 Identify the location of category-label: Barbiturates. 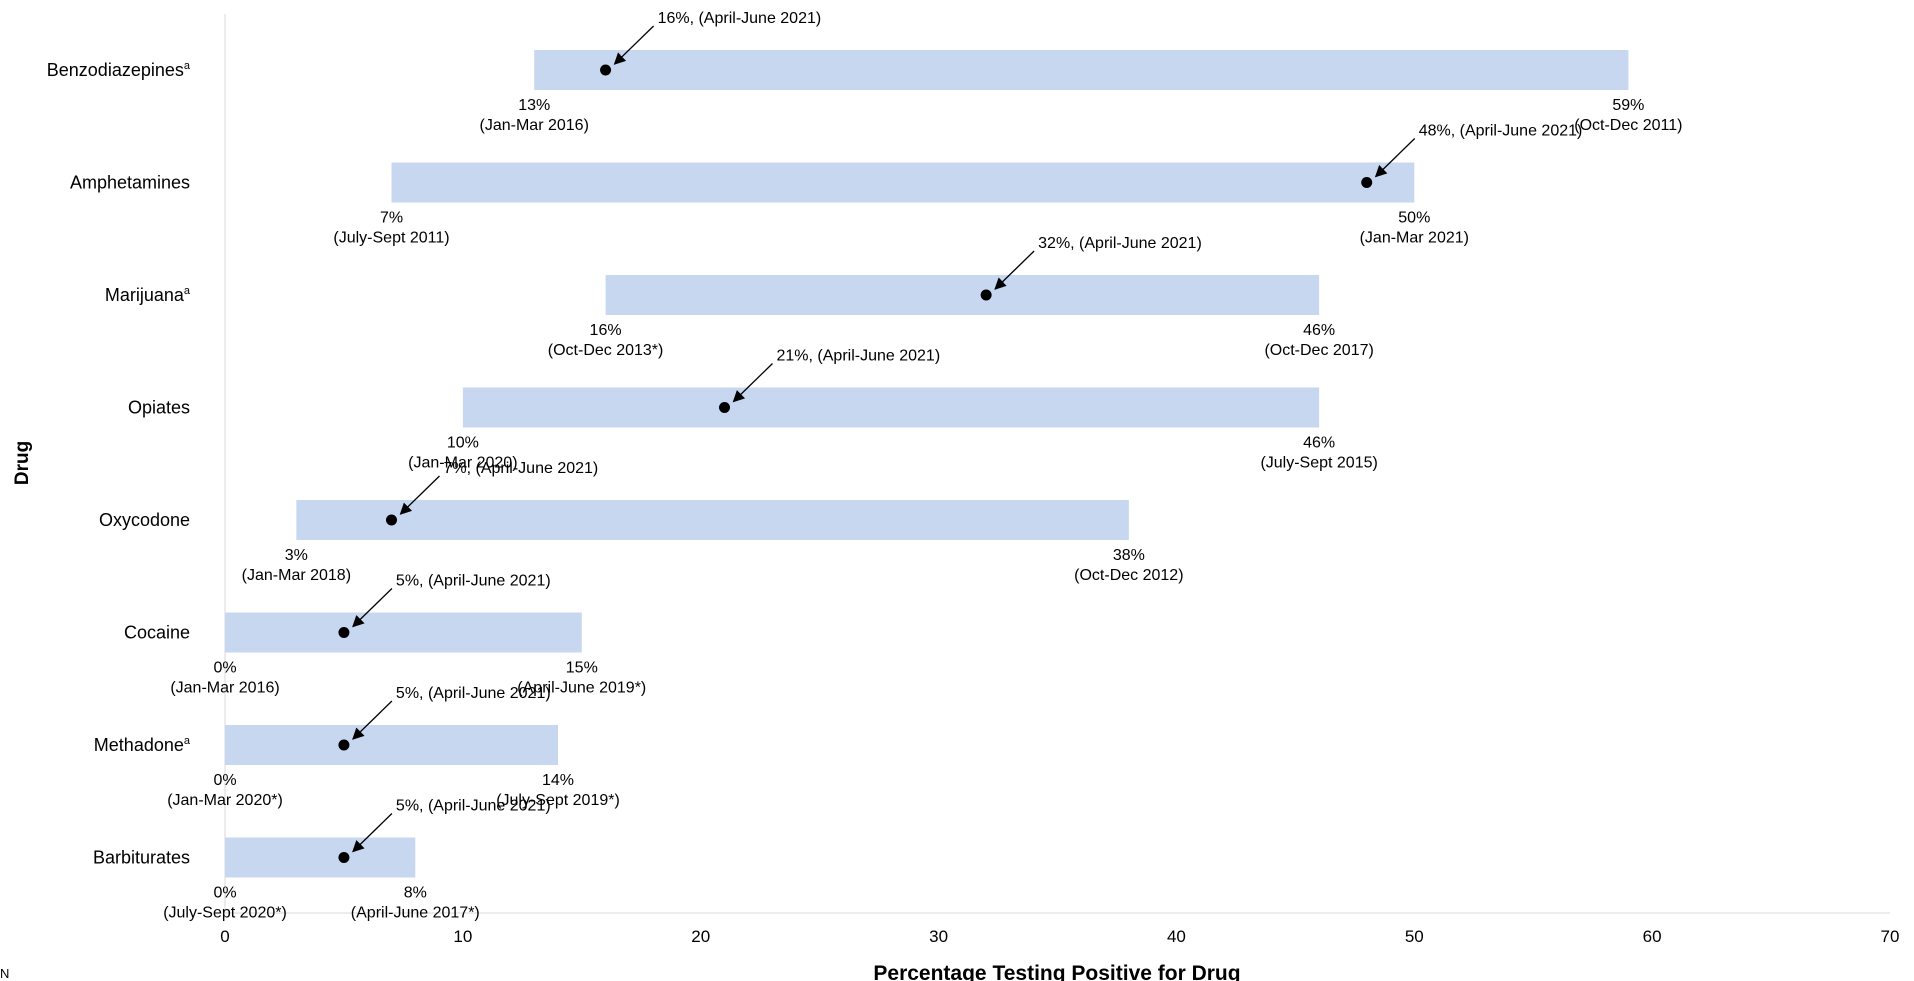
(141, 858).